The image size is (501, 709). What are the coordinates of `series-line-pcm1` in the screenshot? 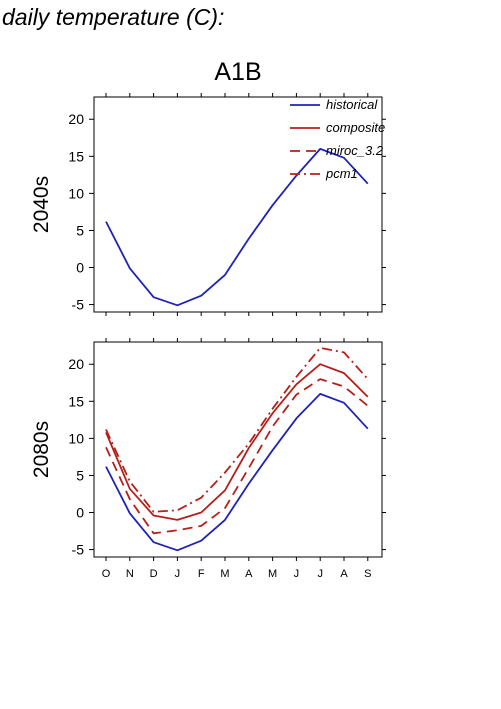 It's located at (237, 429).